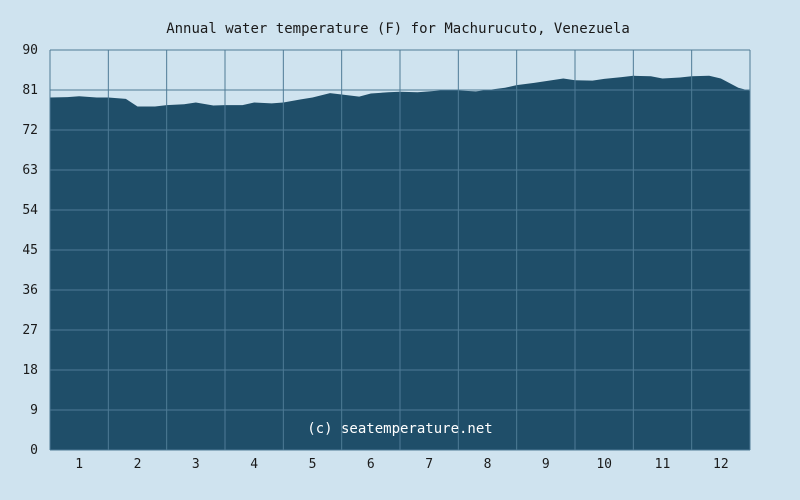 The image size is (800, 500). Describe the element at coordinates (30, 290) in the screenshot. I see `y-tick-label: 36` at that location.